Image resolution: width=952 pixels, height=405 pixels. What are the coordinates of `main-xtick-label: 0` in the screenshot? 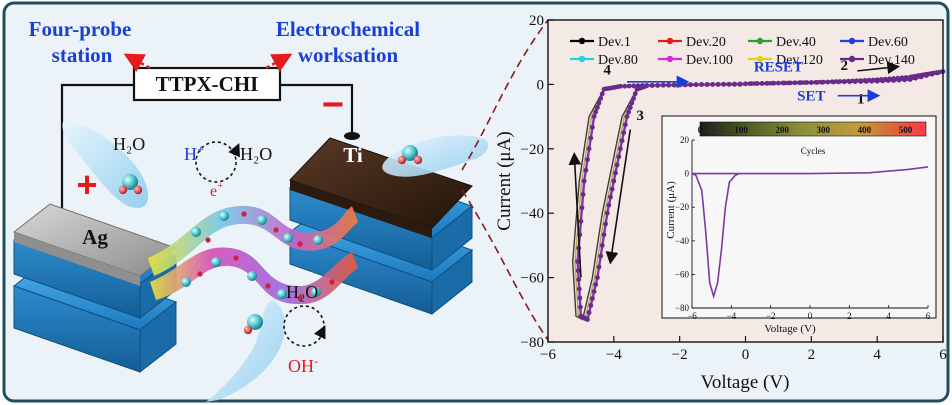 It's located at (746, 355).